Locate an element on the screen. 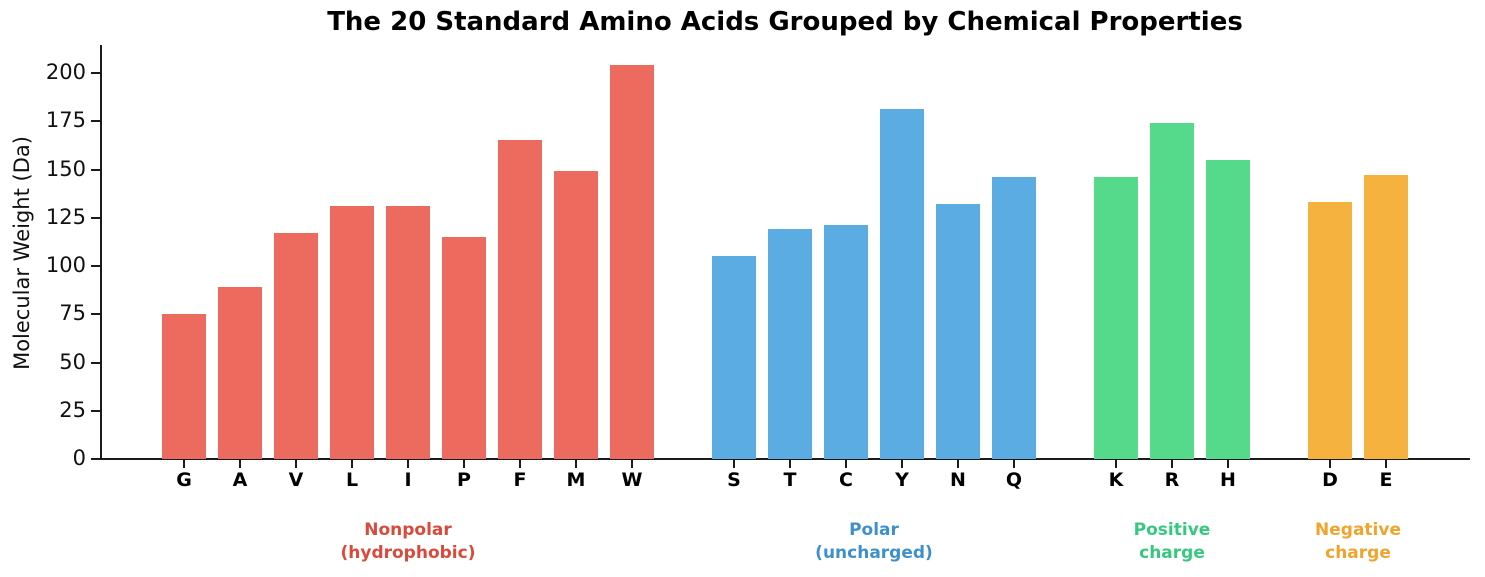 This screenshot has width=1485, height=577. x-tick-I is located at coordinates (408, 464).